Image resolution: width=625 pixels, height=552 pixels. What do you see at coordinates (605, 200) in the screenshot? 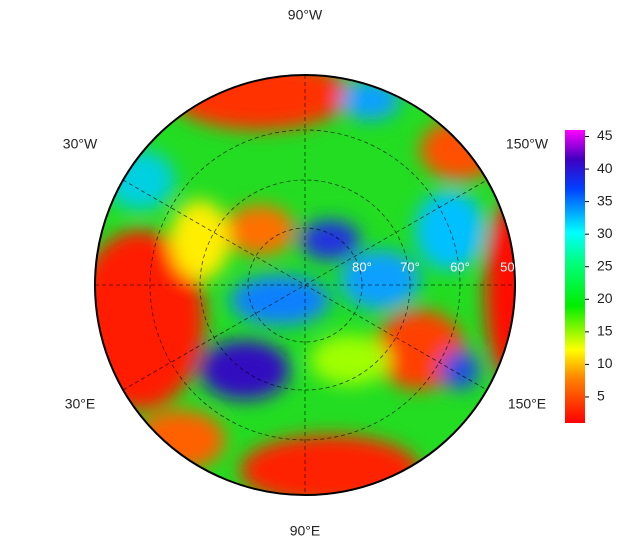
I see `colorbar-tick-label: 35` at bounding box center [605, 200].